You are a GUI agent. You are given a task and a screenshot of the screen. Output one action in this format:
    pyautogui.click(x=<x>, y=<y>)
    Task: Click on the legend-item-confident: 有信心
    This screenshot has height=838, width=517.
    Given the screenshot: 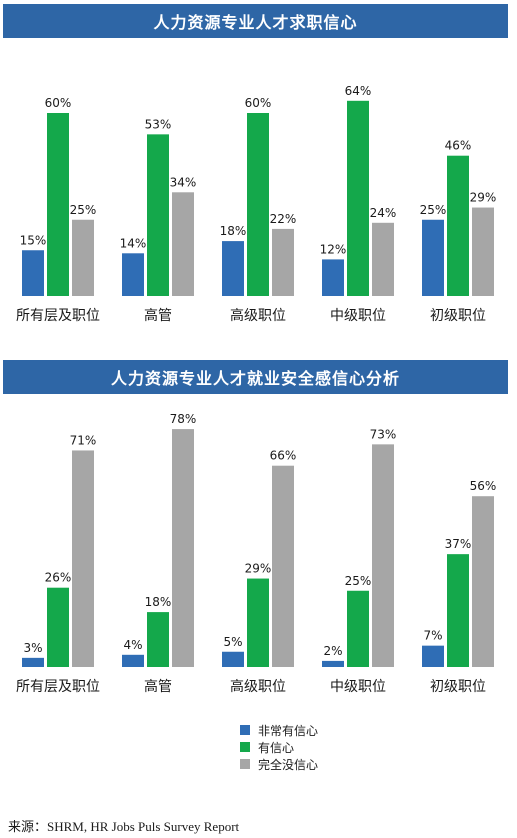 What is the action you would take?
    pyautogui.click(x=279, y=747)
    